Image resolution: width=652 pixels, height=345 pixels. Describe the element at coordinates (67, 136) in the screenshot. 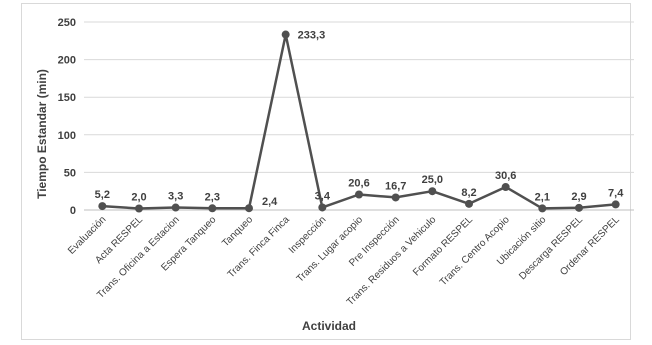

I see `y-tick-label: 100` at that location.